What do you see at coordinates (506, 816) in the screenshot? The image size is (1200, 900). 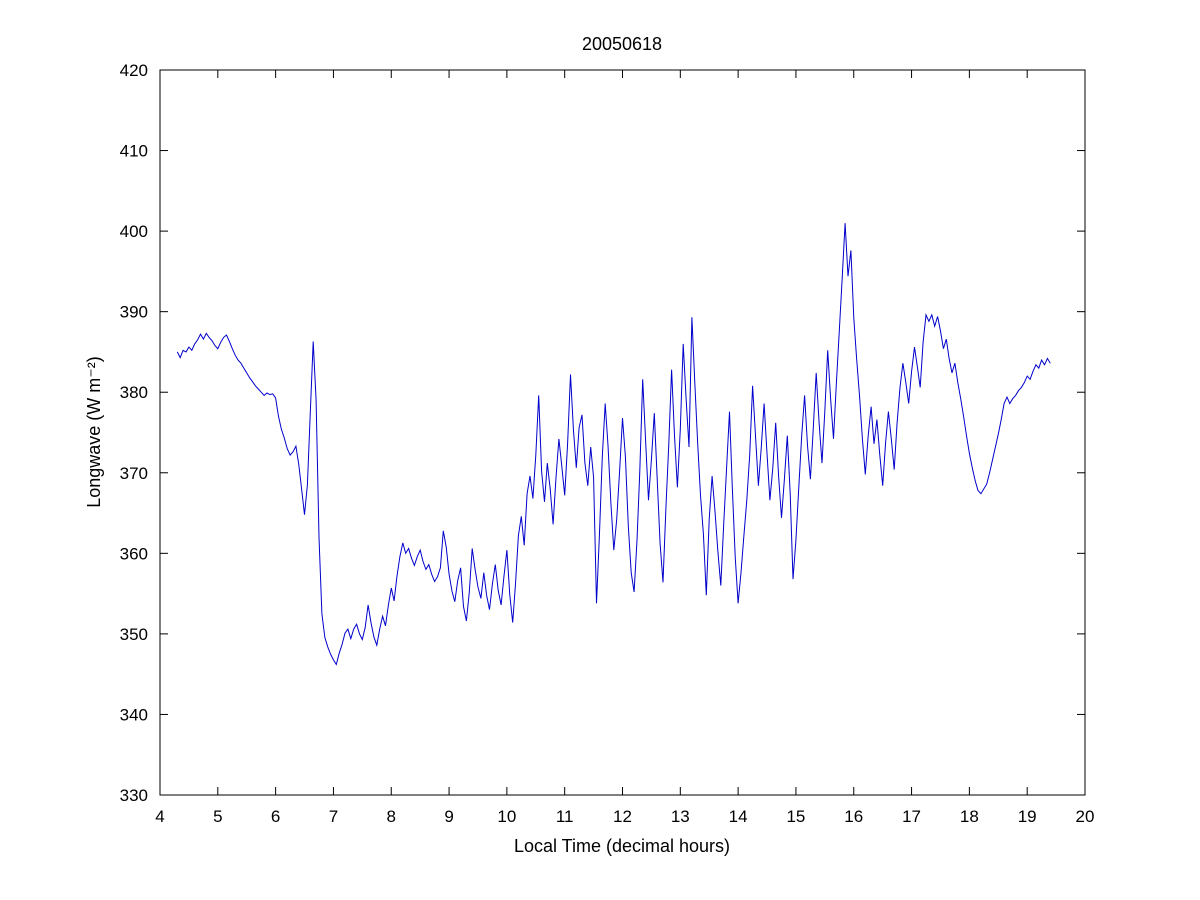 I see `x-tick-label: 10` at bounding box center [506, 816].